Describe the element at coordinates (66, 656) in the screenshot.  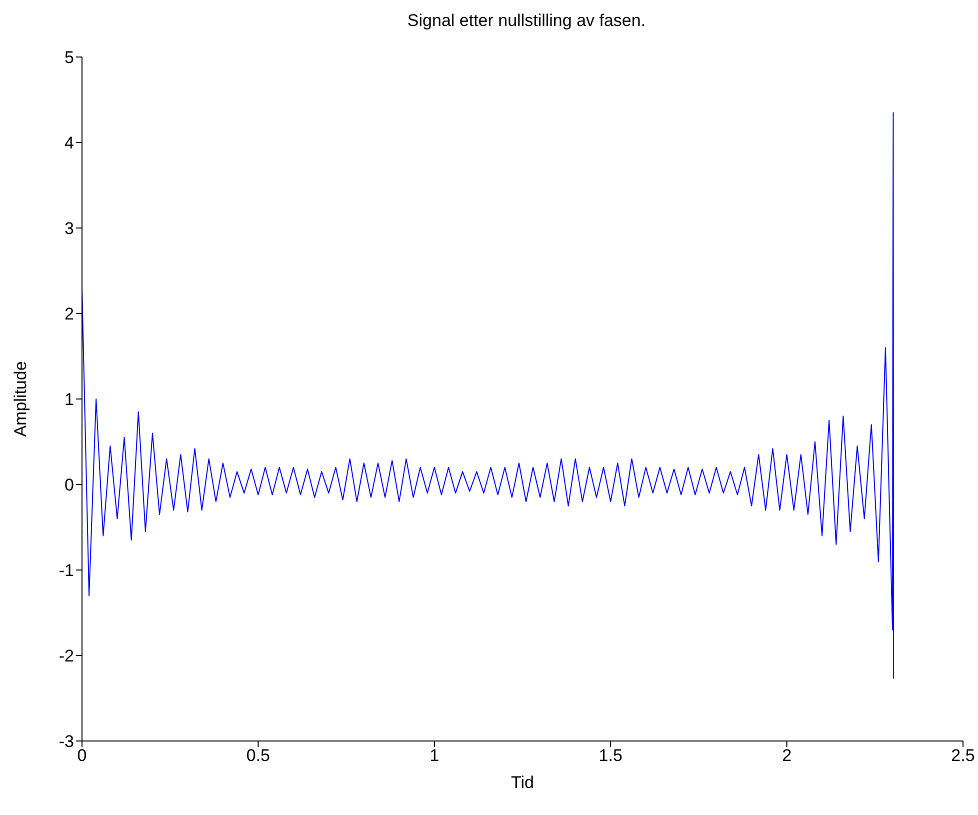
I see `y-tick-label: -2` at that location.